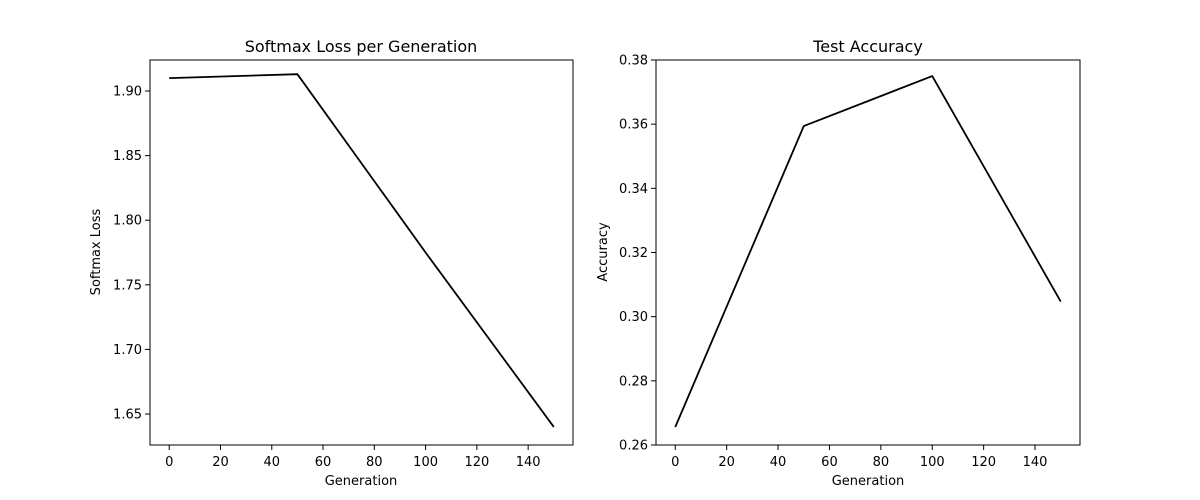 This screenshot has height=500, width=1200. I want to click on accuracy-chart-x-tick-label: 20, so click(726, 462).